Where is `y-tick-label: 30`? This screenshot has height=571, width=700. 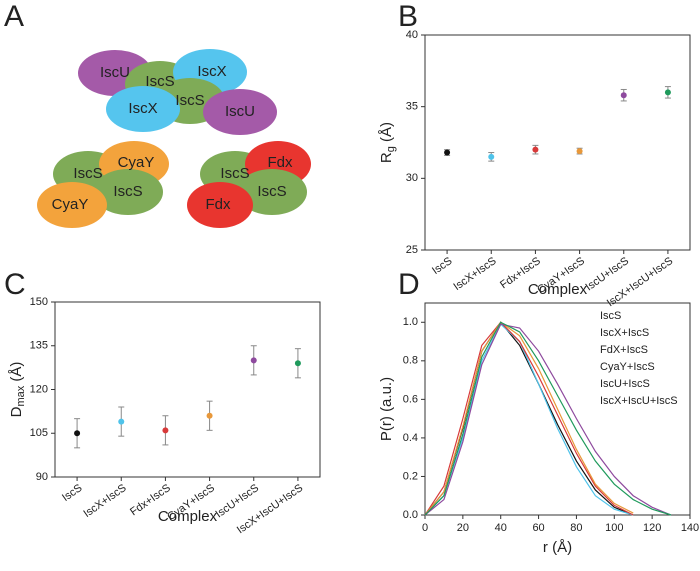 y-tick-label: 30 is located at coordinates (412, 178).